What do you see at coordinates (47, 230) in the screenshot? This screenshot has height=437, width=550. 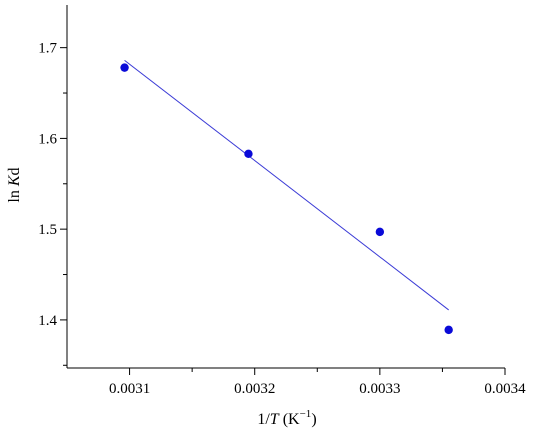 I see `y-tick-label: 1.5` at bounding box center [47, 230].